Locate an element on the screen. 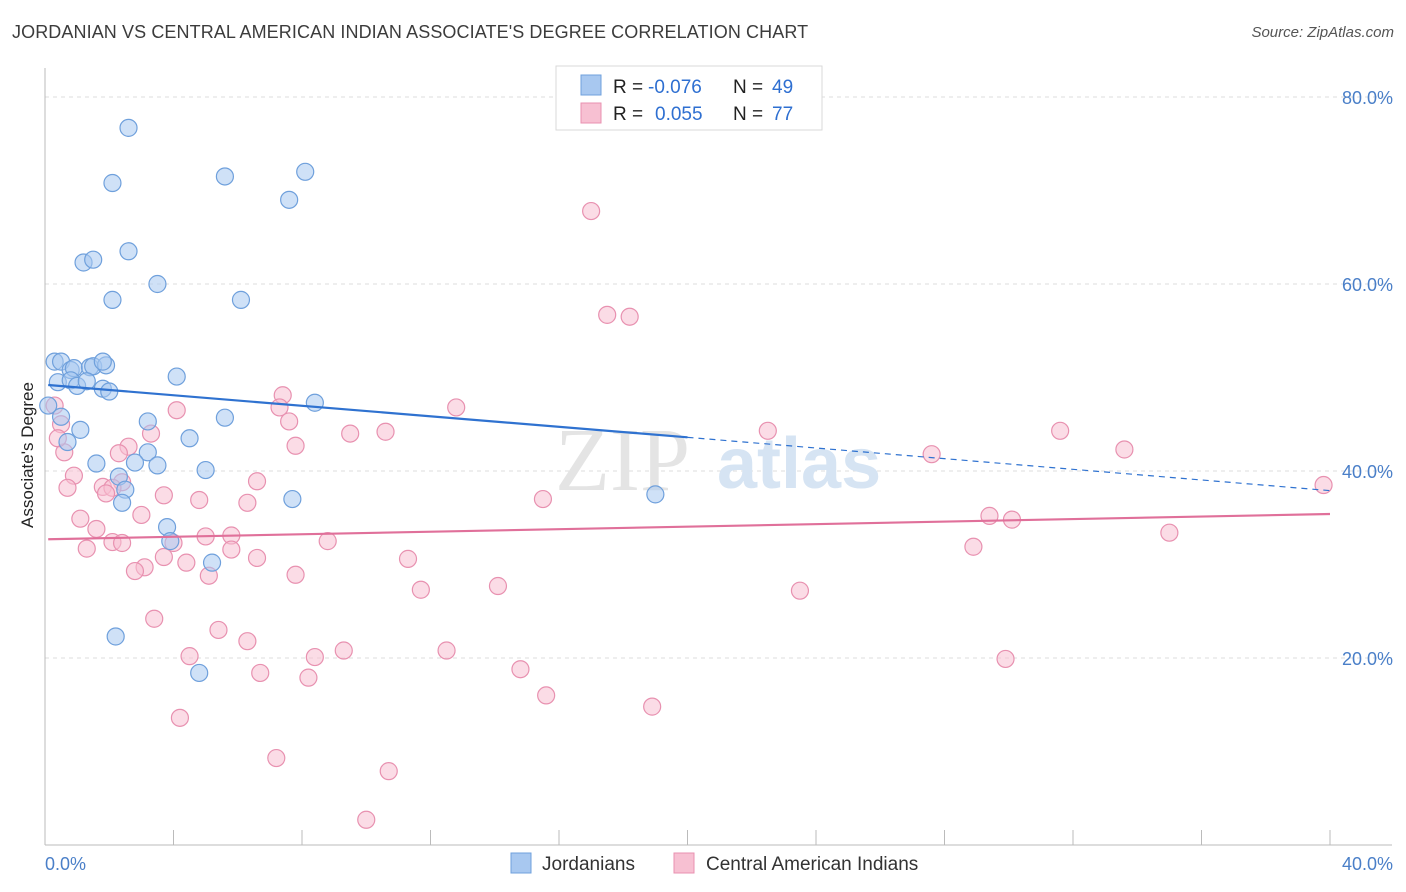  watermark: ZIP atlas is located at coordinates (718, 460).